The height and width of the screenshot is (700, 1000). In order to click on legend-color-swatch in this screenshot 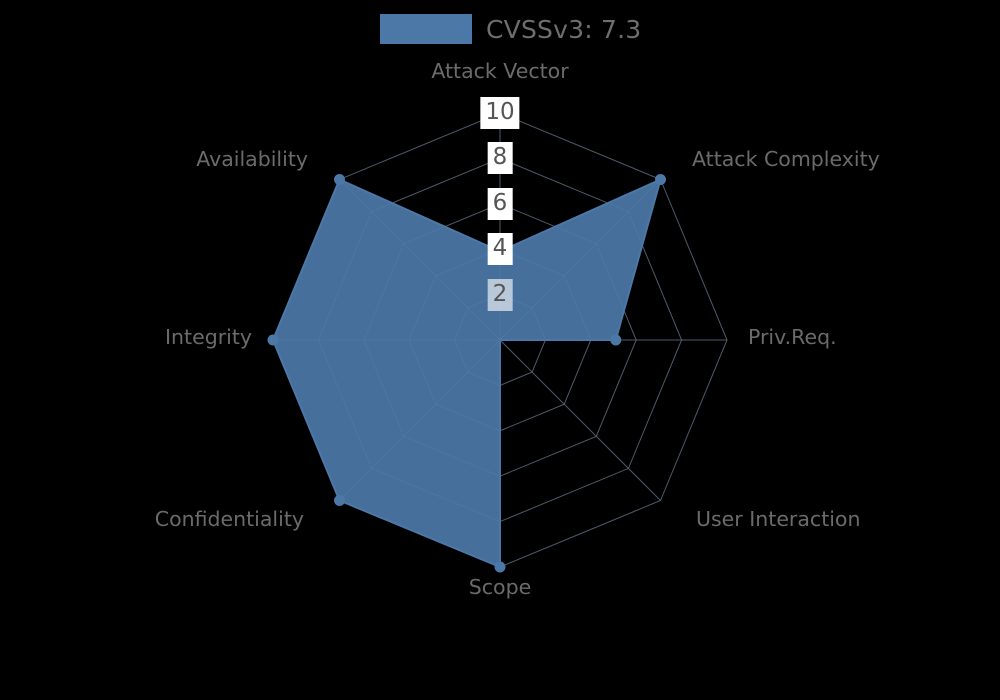, I will do `click(426, 29)`.